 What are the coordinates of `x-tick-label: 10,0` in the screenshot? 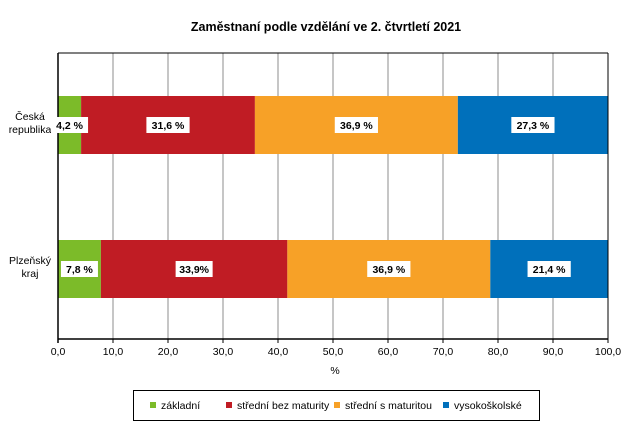 It's located at (113, 352).